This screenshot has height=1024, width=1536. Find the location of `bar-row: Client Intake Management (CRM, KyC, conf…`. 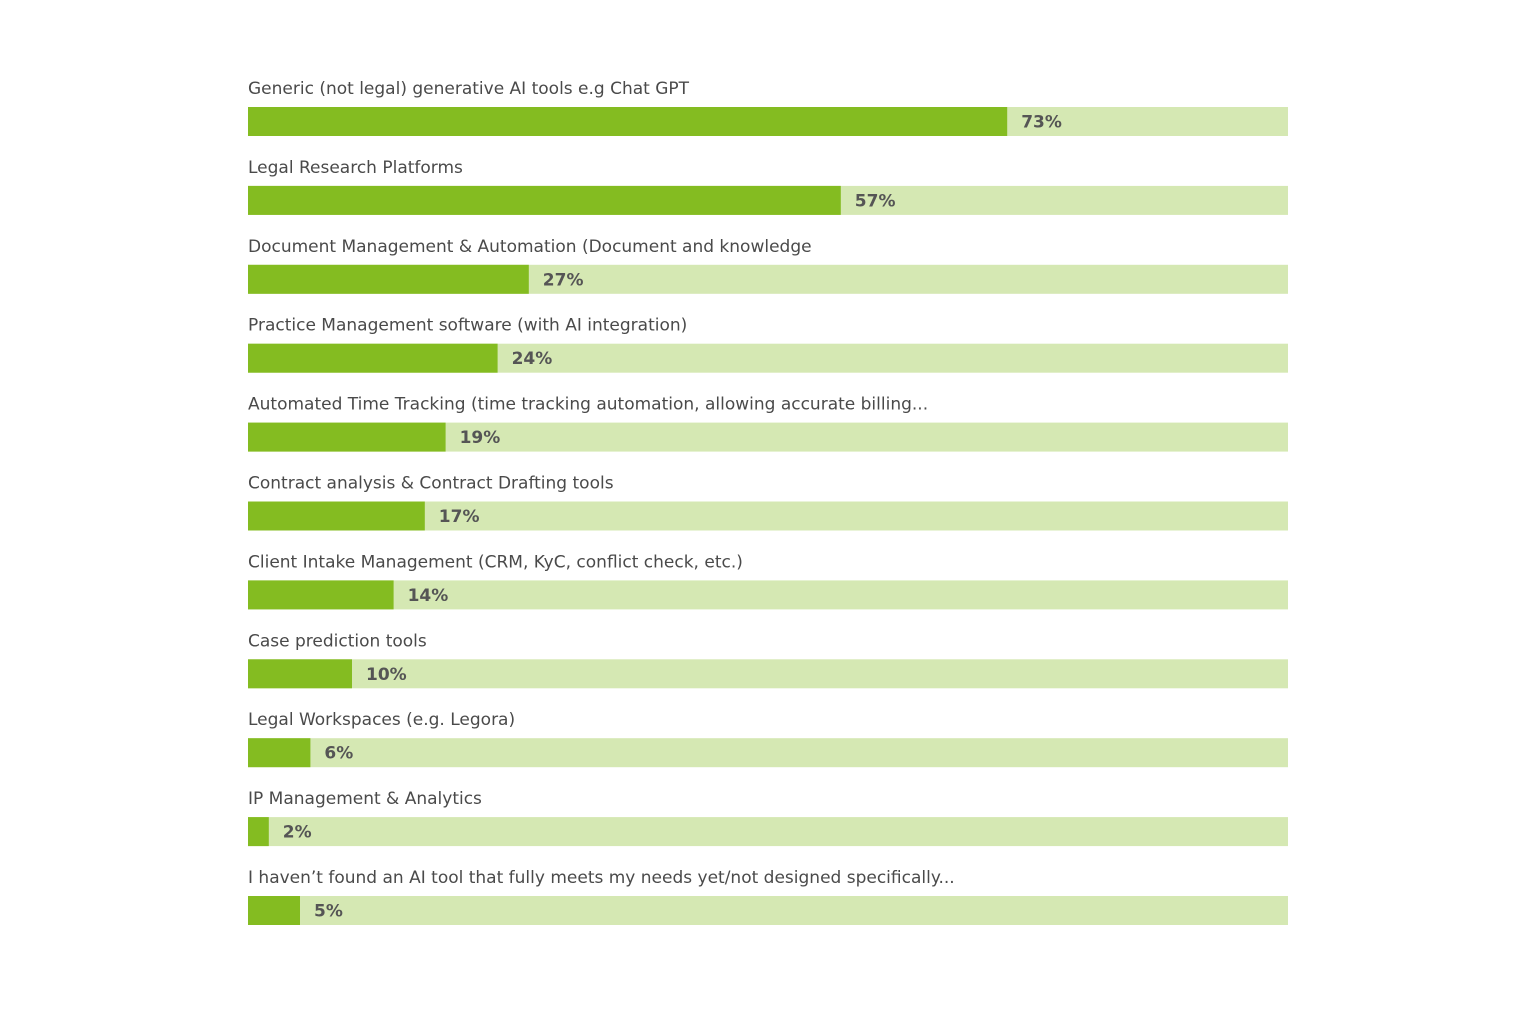

bar-row: Client Intake Management (CRM, KyC, conf… is located at coordinates (768, 581).